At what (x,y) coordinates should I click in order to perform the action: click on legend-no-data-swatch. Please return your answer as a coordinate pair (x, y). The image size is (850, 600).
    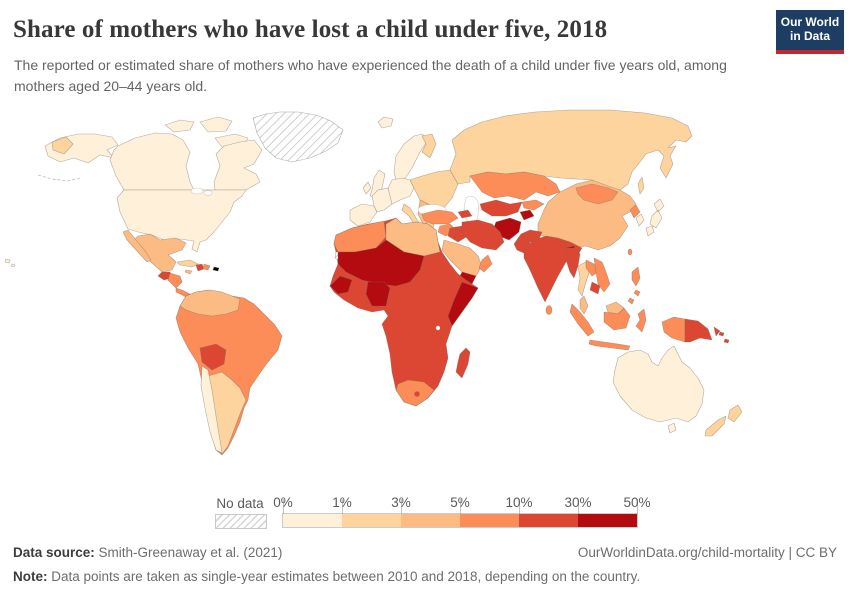
    Looking at the image, I should click on (241, 521).